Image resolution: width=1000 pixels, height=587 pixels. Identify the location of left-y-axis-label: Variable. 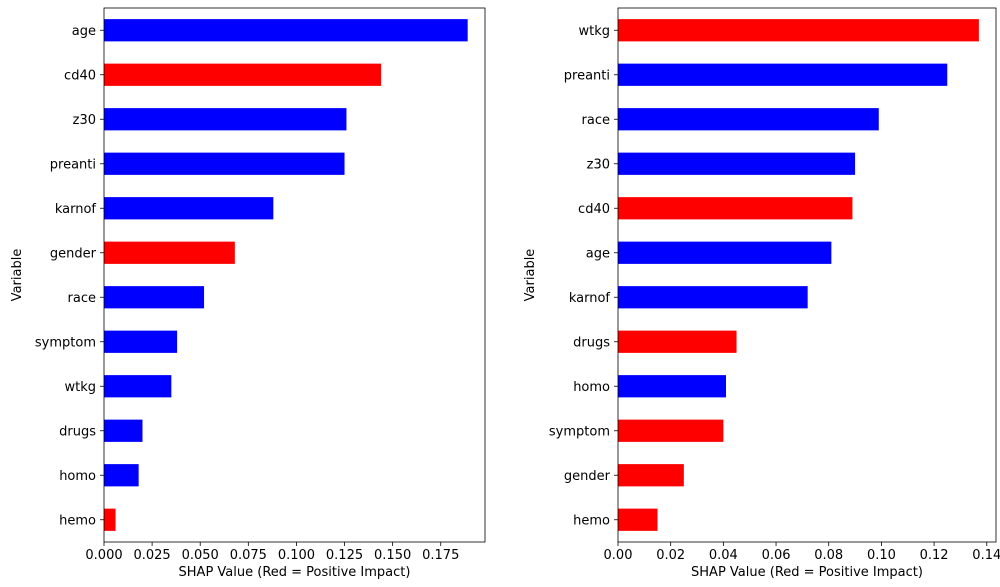
(17, 275).